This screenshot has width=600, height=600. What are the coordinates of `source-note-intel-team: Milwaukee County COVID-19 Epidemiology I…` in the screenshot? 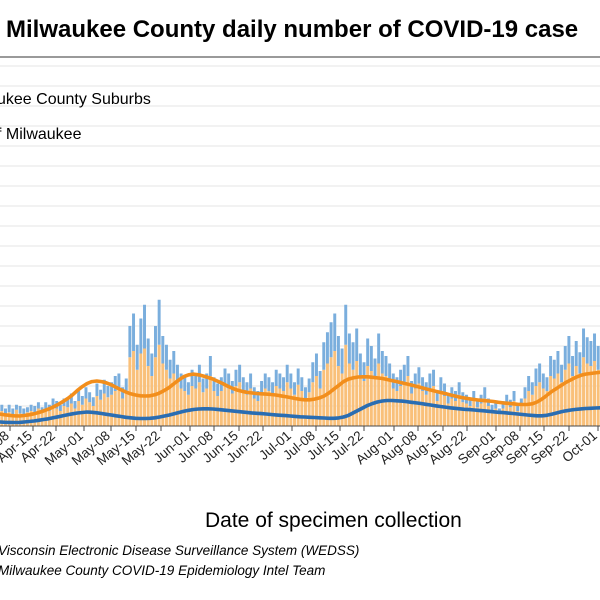 It's located at (163, 570).